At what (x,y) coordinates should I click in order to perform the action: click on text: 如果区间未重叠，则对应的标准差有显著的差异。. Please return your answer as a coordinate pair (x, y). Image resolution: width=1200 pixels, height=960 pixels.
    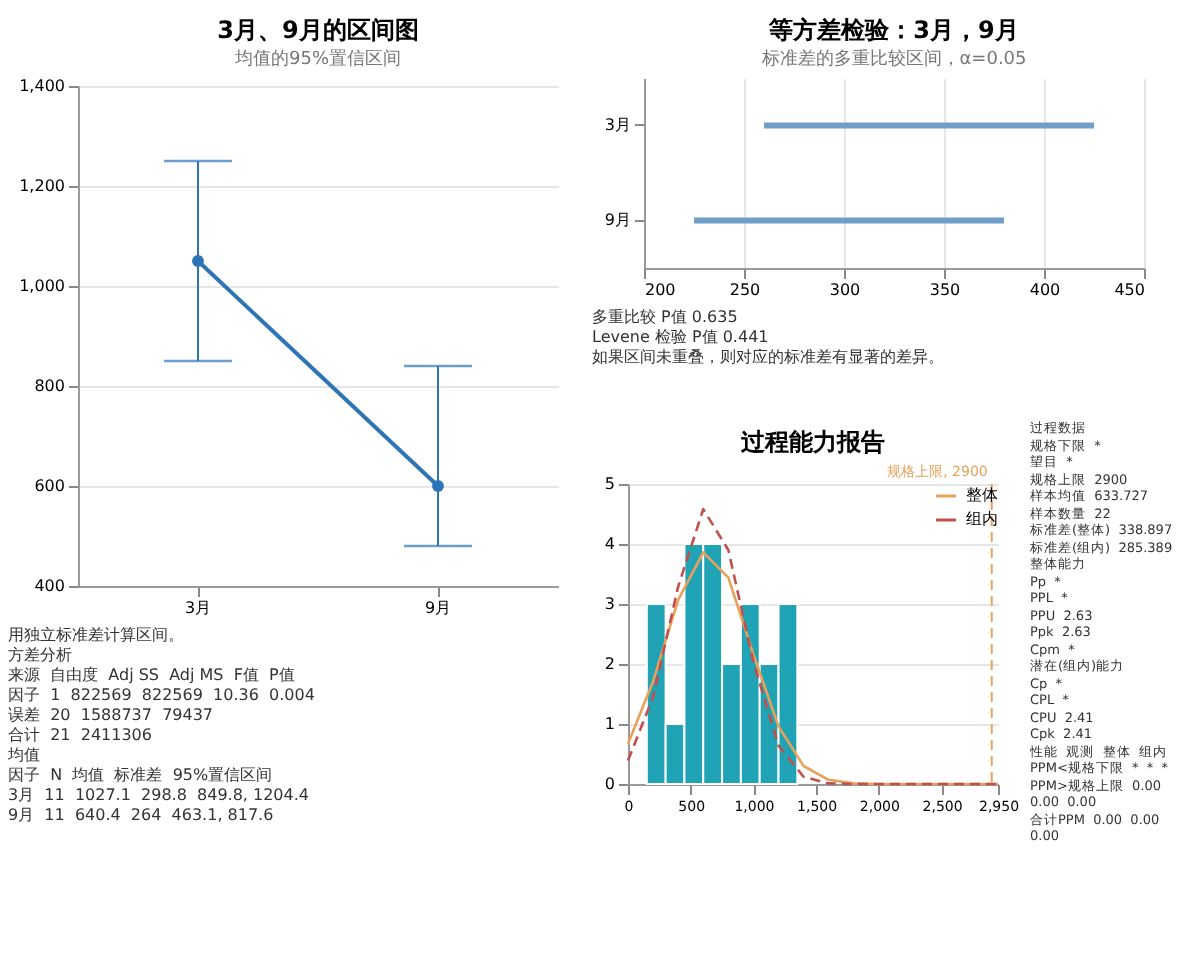
    Looking at the image, I should click on (769, 358).